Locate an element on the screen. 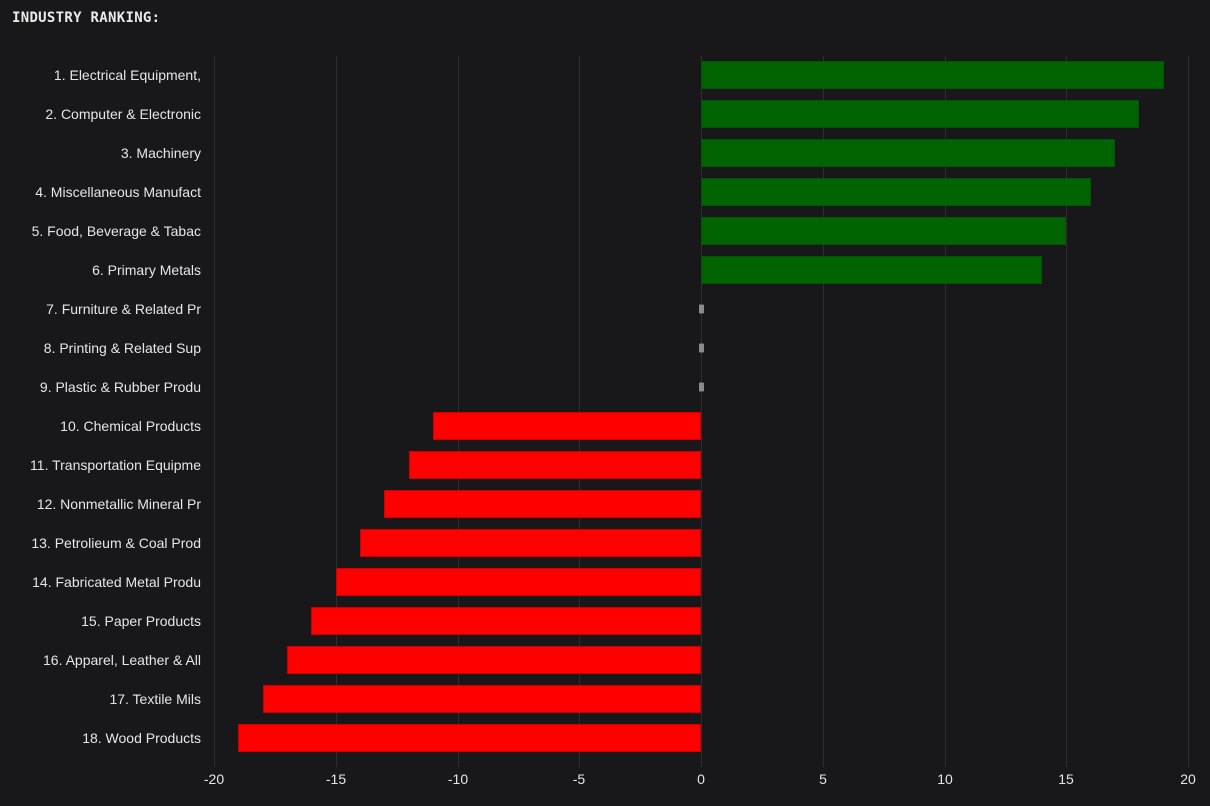  category-label: 6. Primary Metals is located at coordinates (146, 270).